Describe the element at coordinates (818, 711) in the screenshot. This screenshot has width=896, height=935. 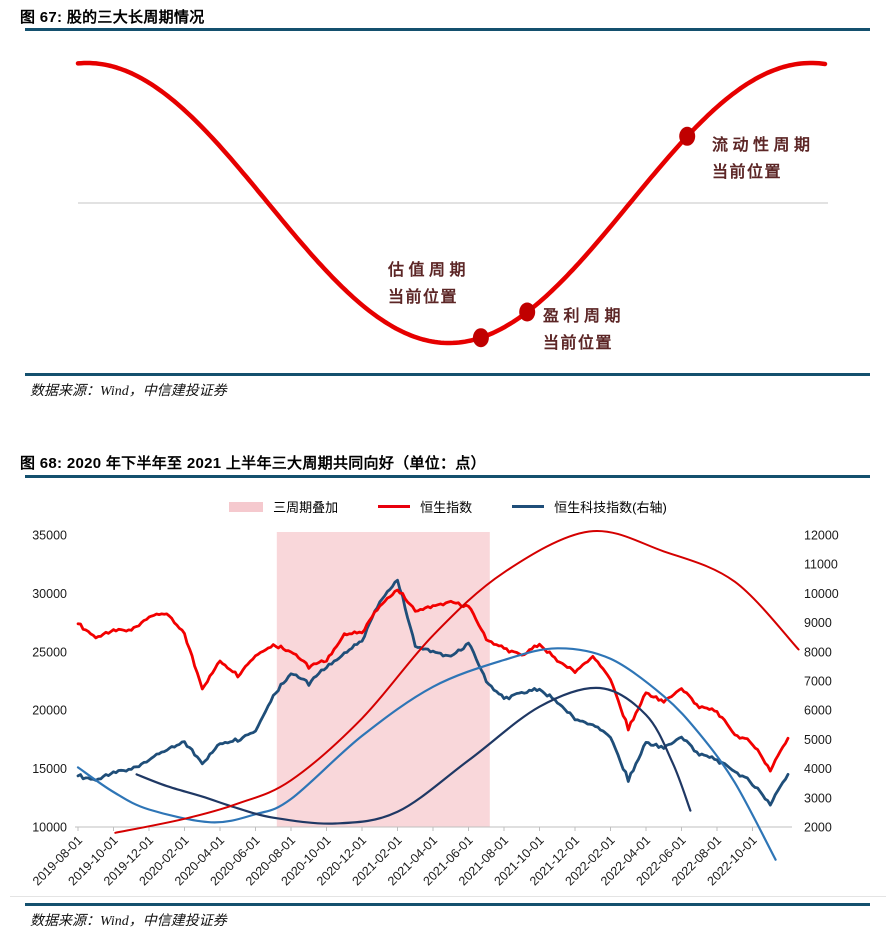
I see `right-axis-label: 6000` at that location.